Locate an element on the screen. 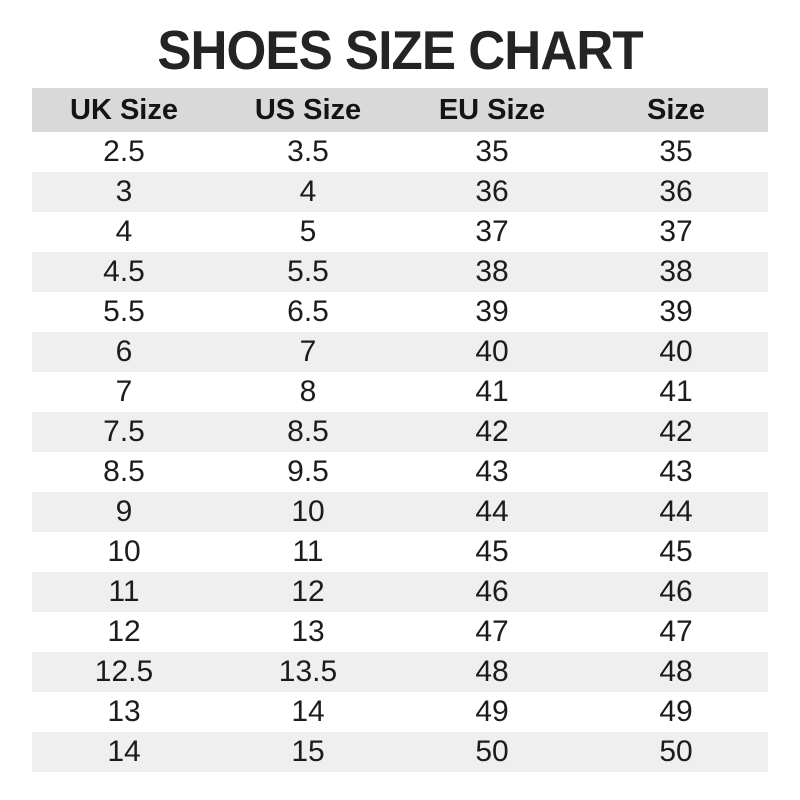 The height and width of the screenshot is (800, 800). header-row: UK Size US Size EU Size Size is located at coordinates (400, 110).